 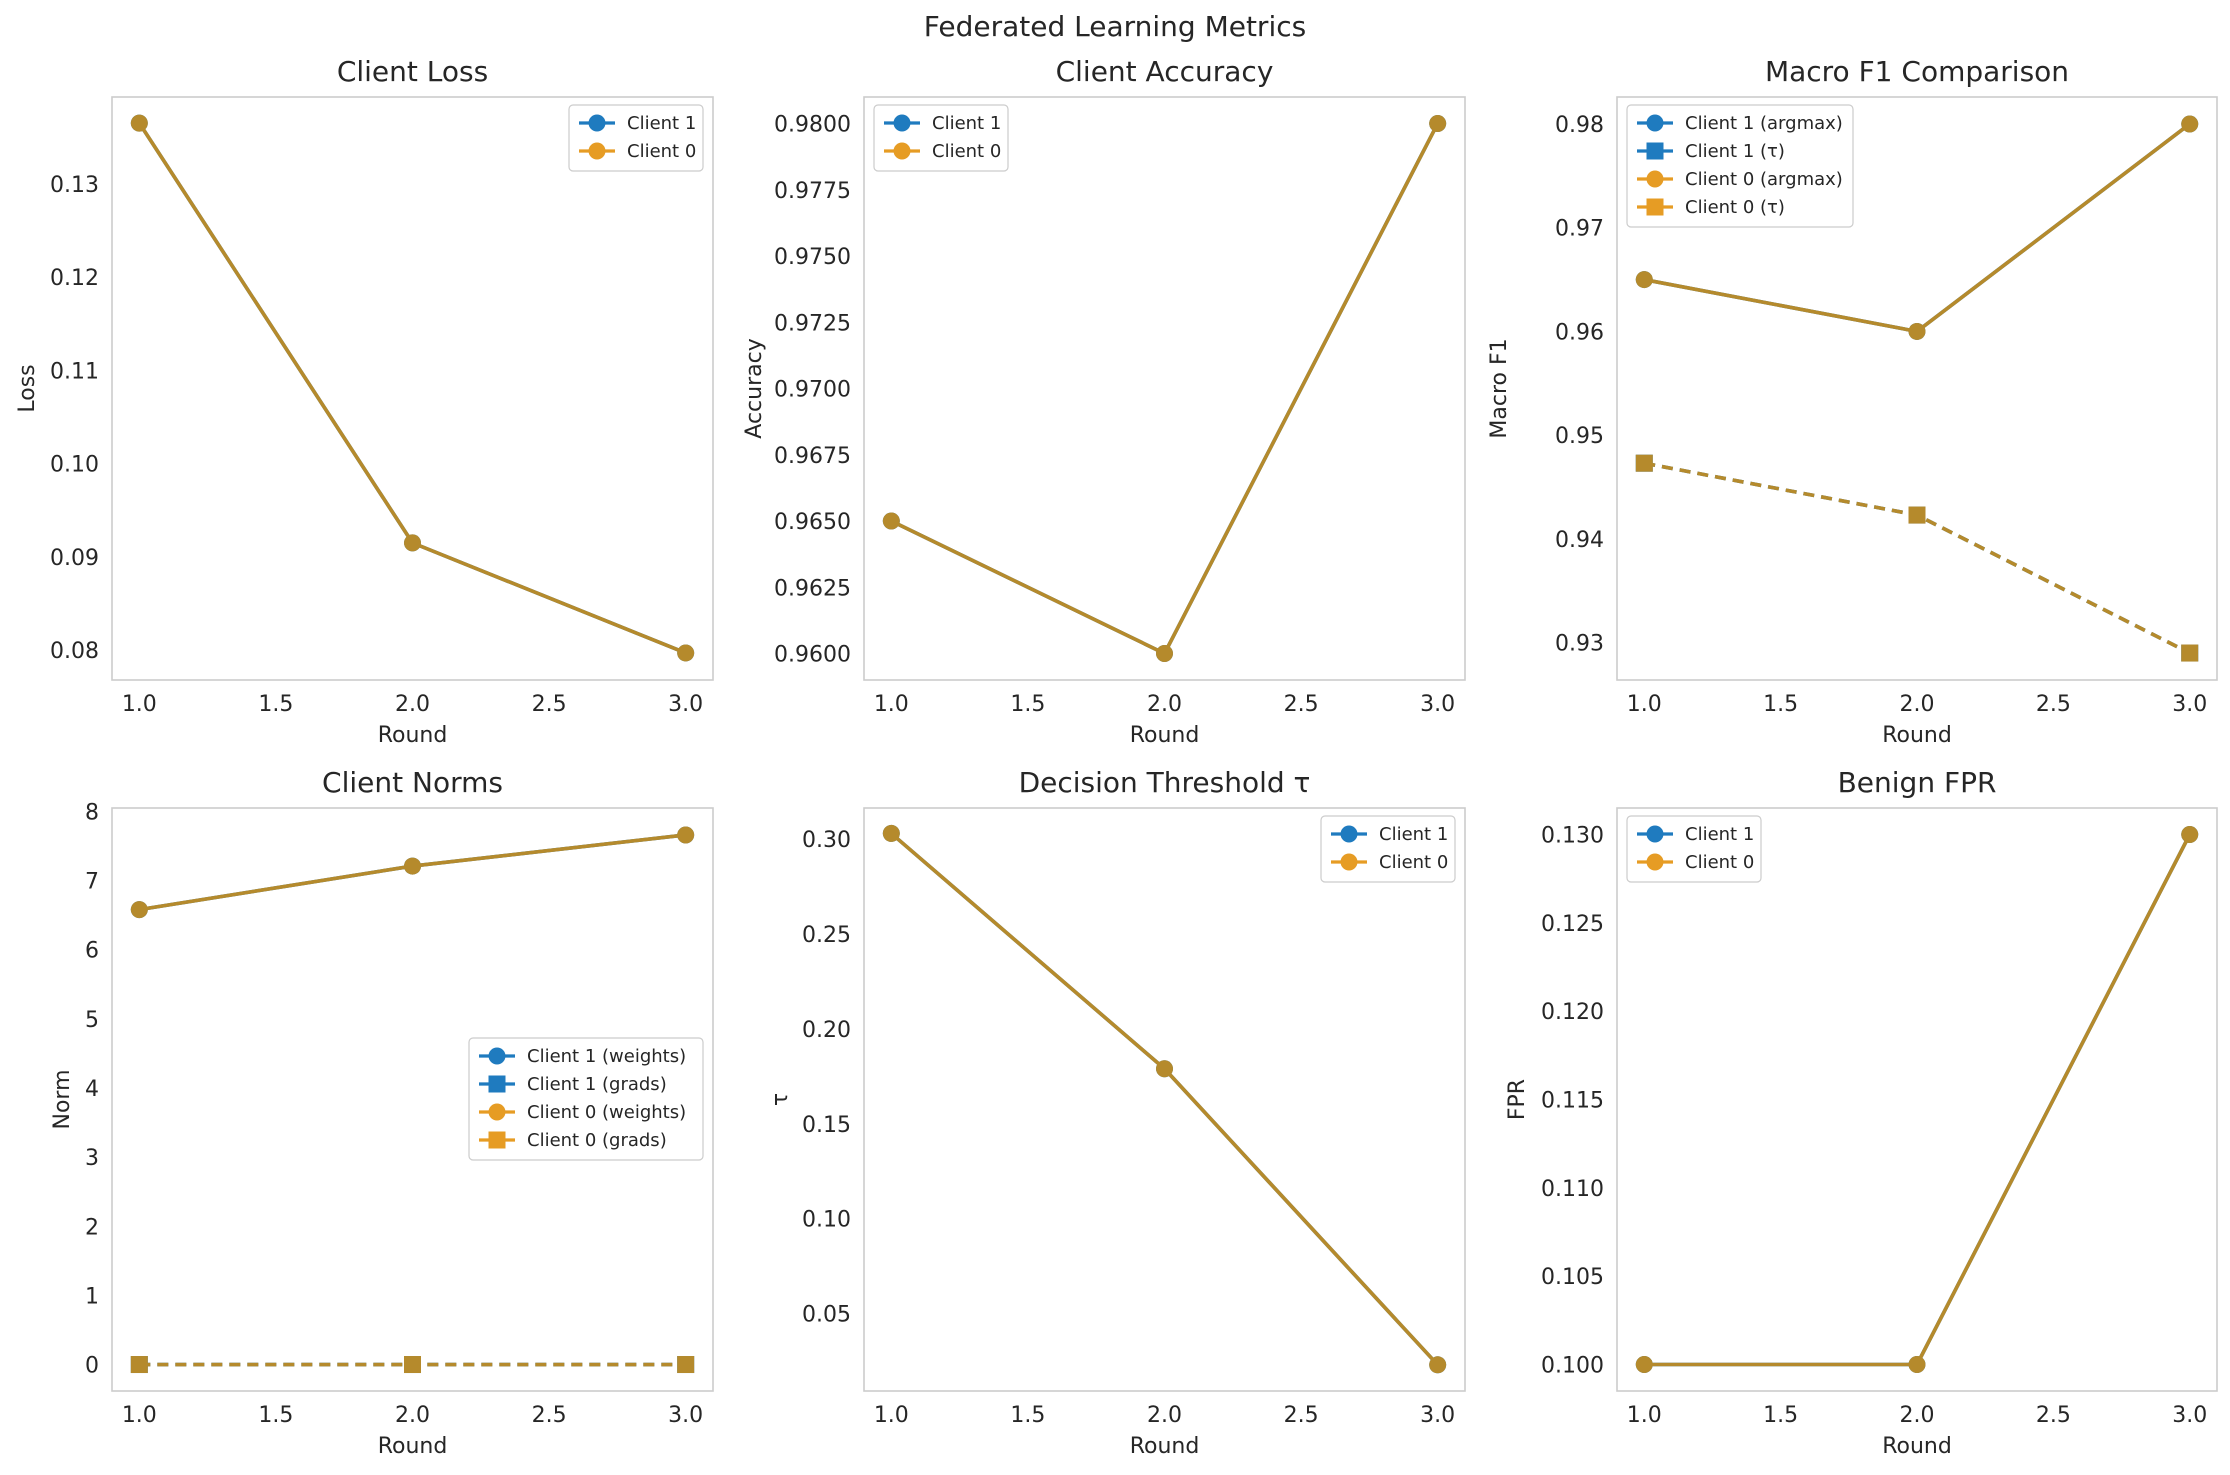 What do you see at coordinates (1764, 123) in the screenshot?
I see `legend-label: Client 1 (argmax)` at bounding box center [1764, 123].